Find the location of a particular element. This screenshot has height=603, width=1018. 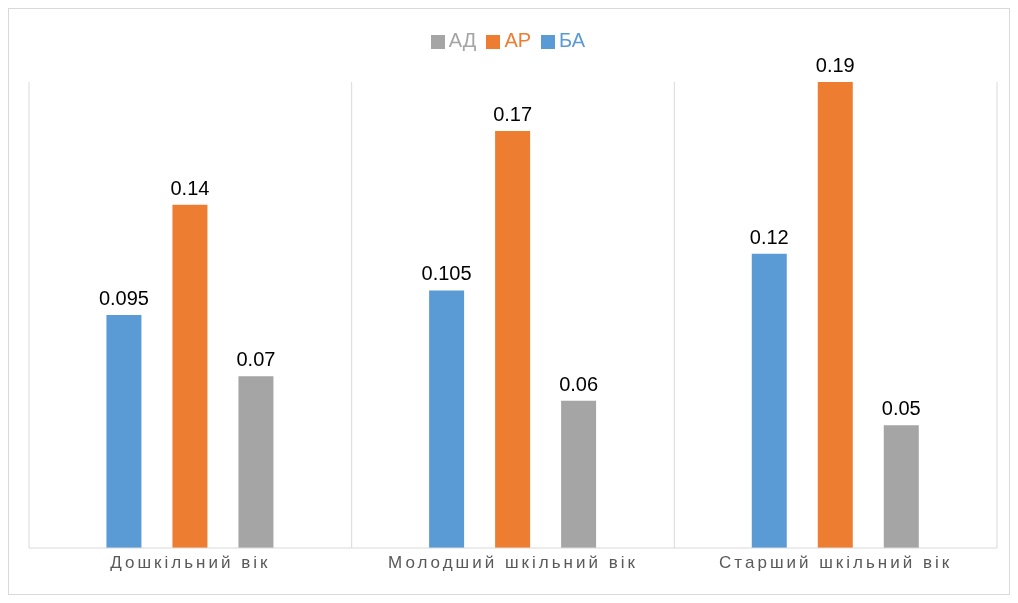

x-tick-label: Старший шкільний вік is located at coordinates (836, 563).